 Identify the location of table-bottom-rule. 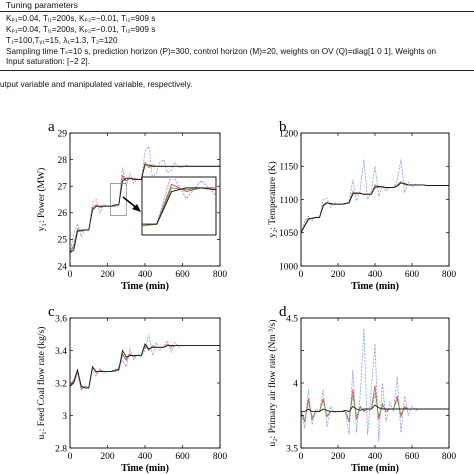
(237, 70).